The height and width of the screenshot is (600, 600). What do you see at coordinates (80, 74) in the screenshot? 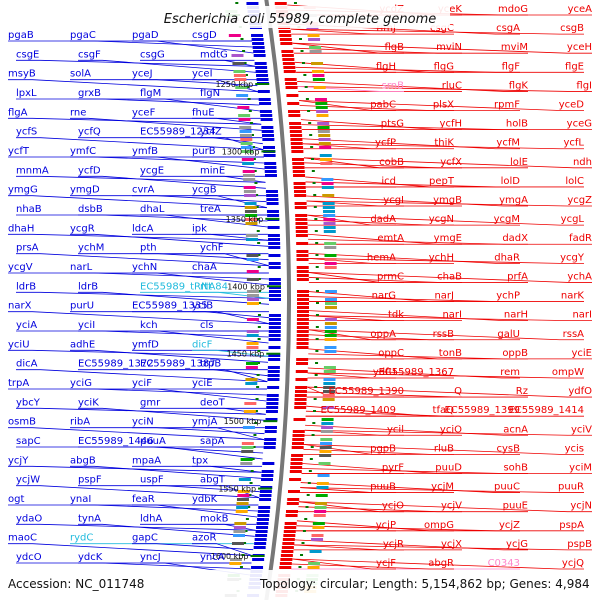
I see `gene-label: solA` at bounding box center [80, 74].